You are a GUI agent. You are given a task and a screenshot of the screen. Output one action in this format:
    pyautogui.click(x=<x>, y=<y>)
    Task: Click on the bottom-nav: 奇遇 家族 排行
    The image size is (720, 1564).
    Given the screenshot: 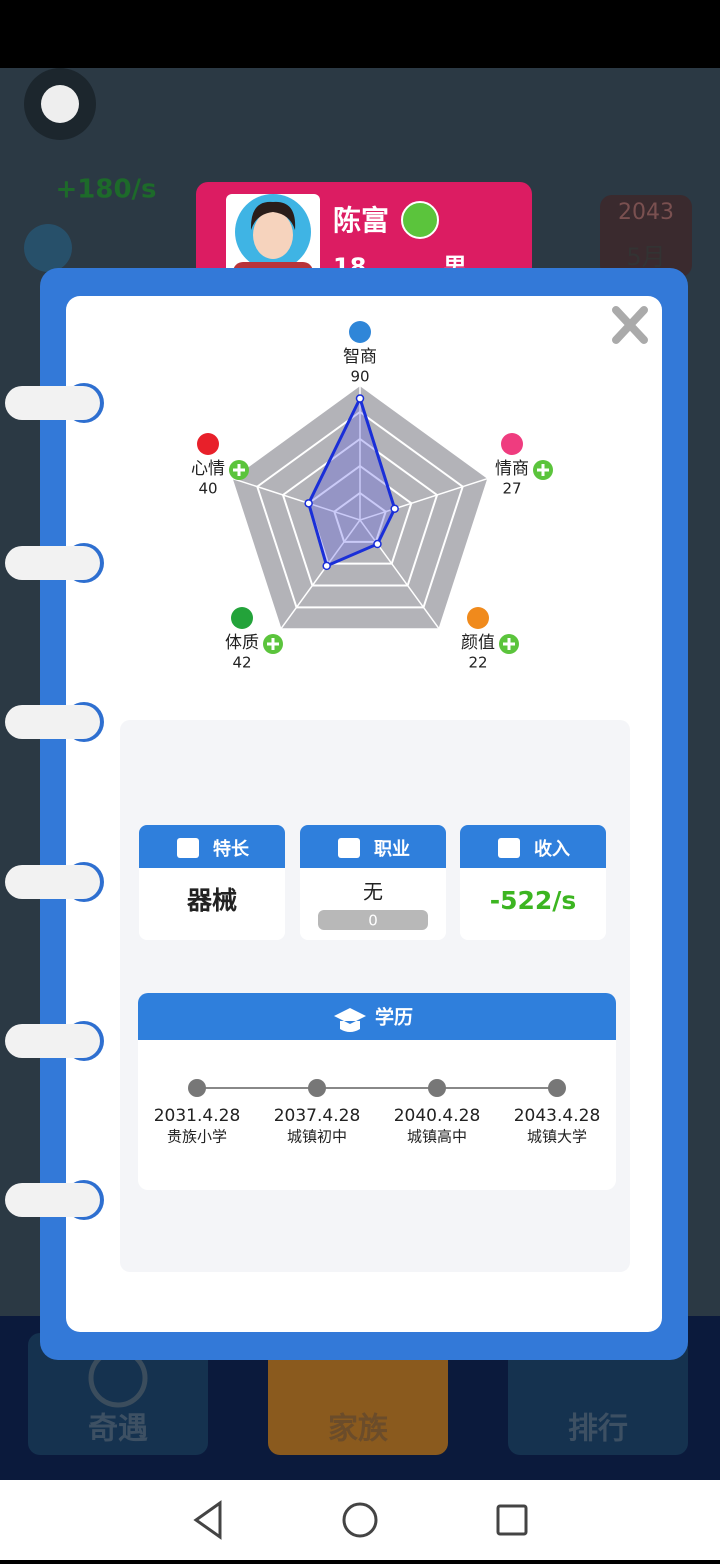 What is the action you would take?
    pyautogui.click(x=358, y=1394)
    